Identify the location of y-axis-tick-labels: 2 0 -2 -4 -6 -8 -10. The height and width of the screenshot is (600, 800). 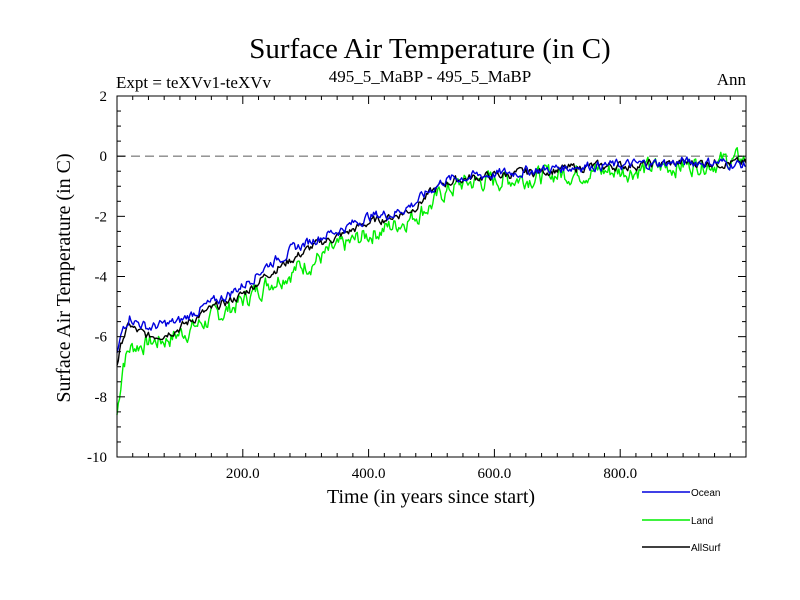
(97, 277).